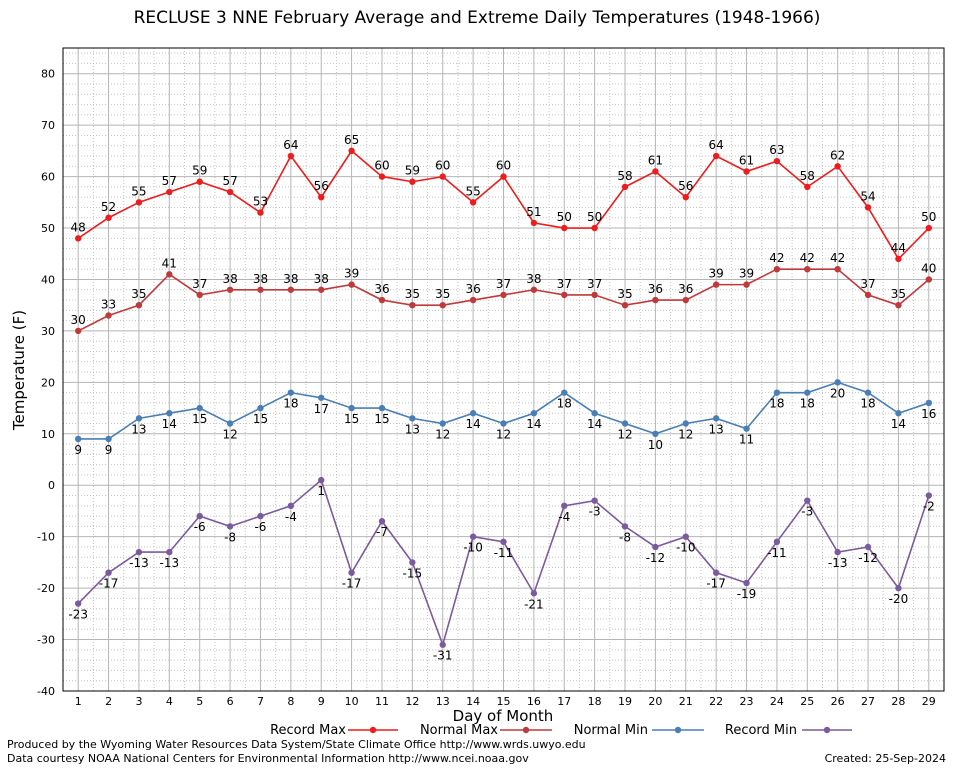 The width and height of the screenshot is (954, 768). I want to click on y-tick-label: 60, so click(48, 177).